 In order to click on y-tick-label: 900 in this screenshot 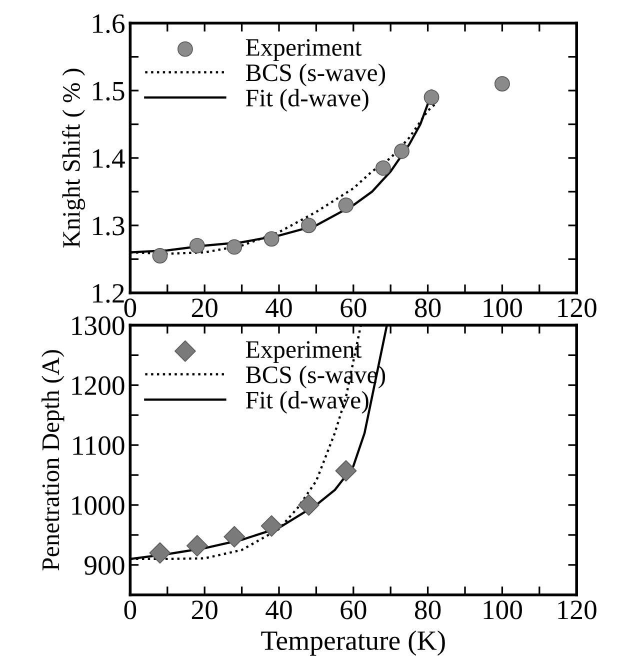, I will do `click(104, 565)`.